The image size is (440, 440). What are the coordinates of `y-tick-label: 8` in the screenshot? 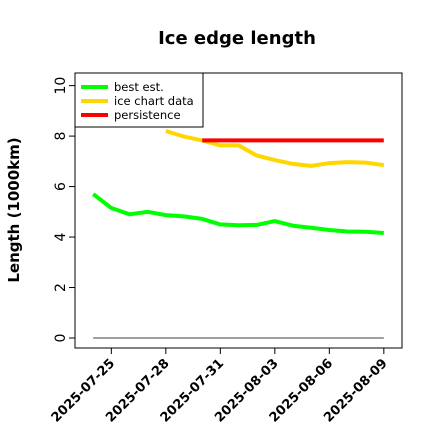 It's located at (61, 136).